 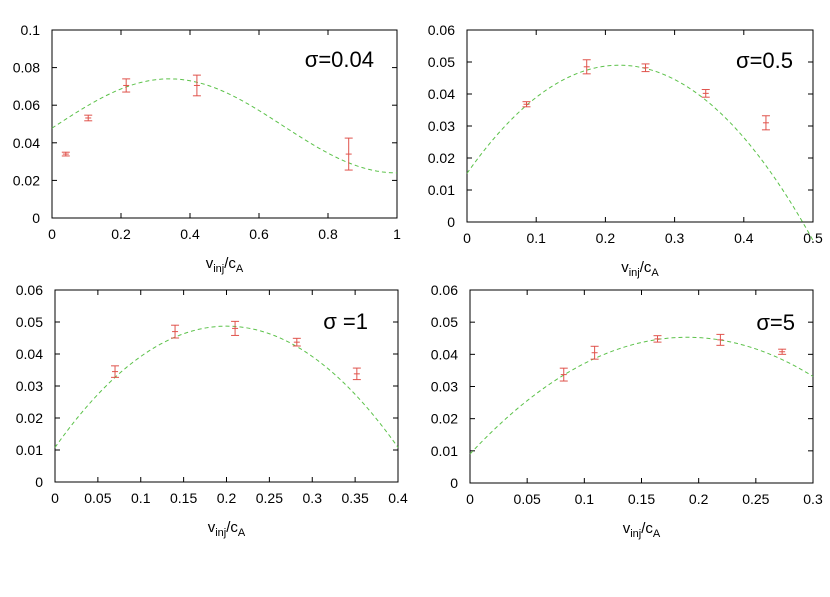 What do you see at coordinates (355, 498) in the screenshot?
I see `x-tick-label: 0.35` at bounding box center [355, 498].